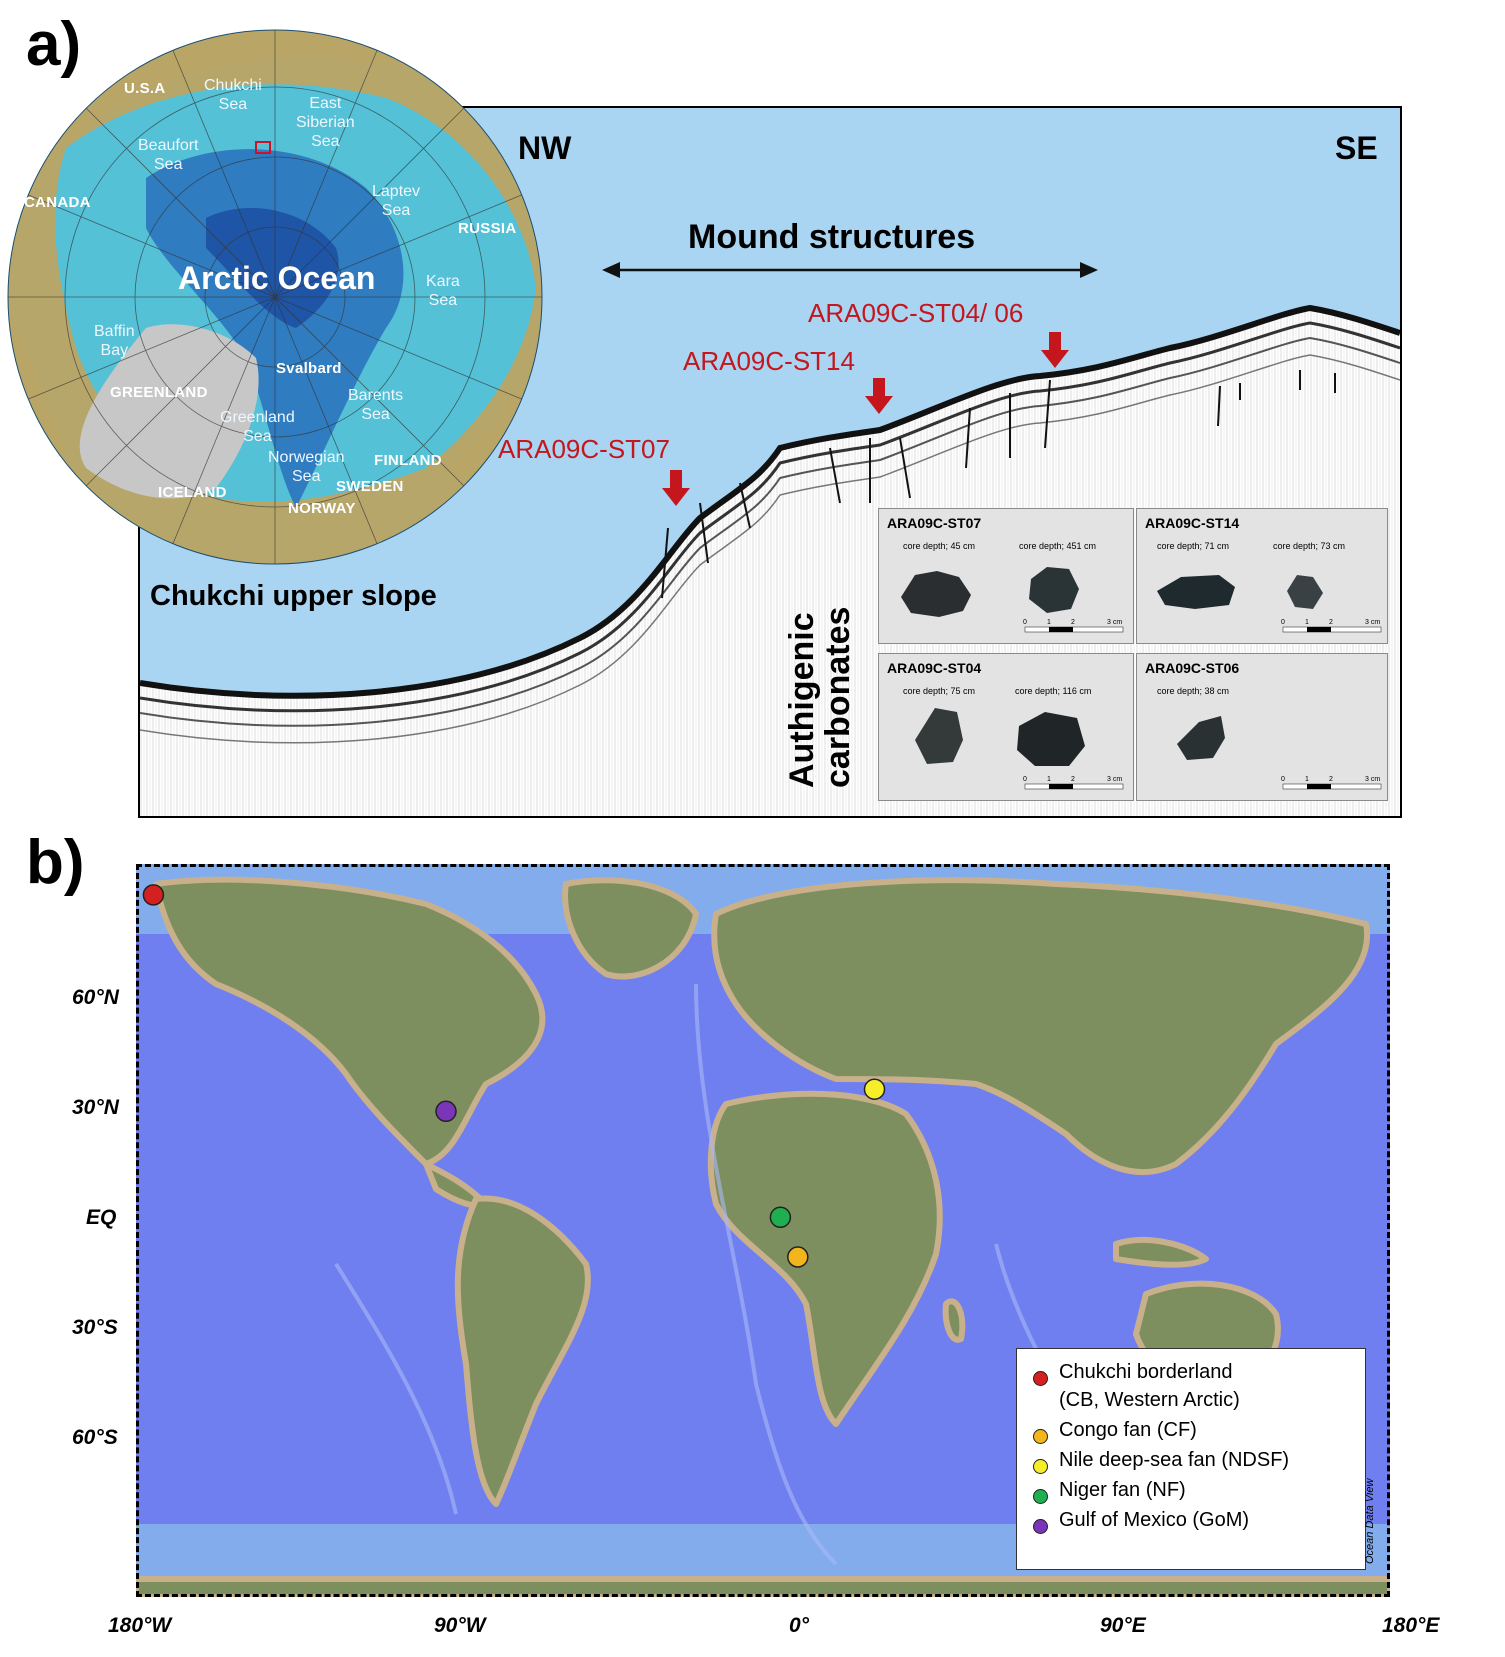 This screenshot has height=1657, width=1505. What do you see at coordinates (408, 460) in the screenshot?
I see `label-finland: FINLAND` at bounding box center [408, 460].